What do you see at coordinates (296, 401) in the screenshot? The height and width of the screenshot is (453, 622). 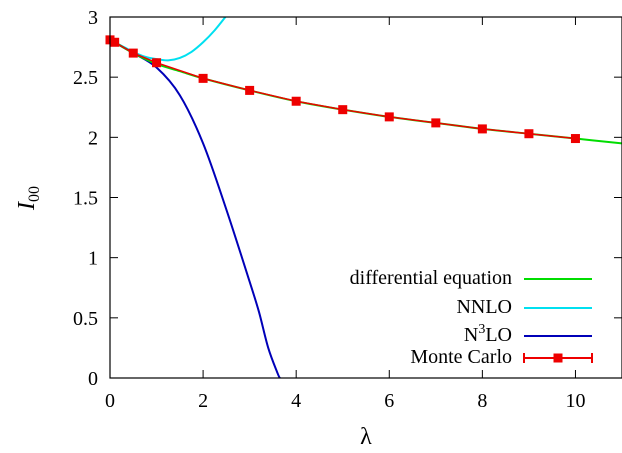 I see `x-tick-label-2: 4` at bounding box center [296, 401].